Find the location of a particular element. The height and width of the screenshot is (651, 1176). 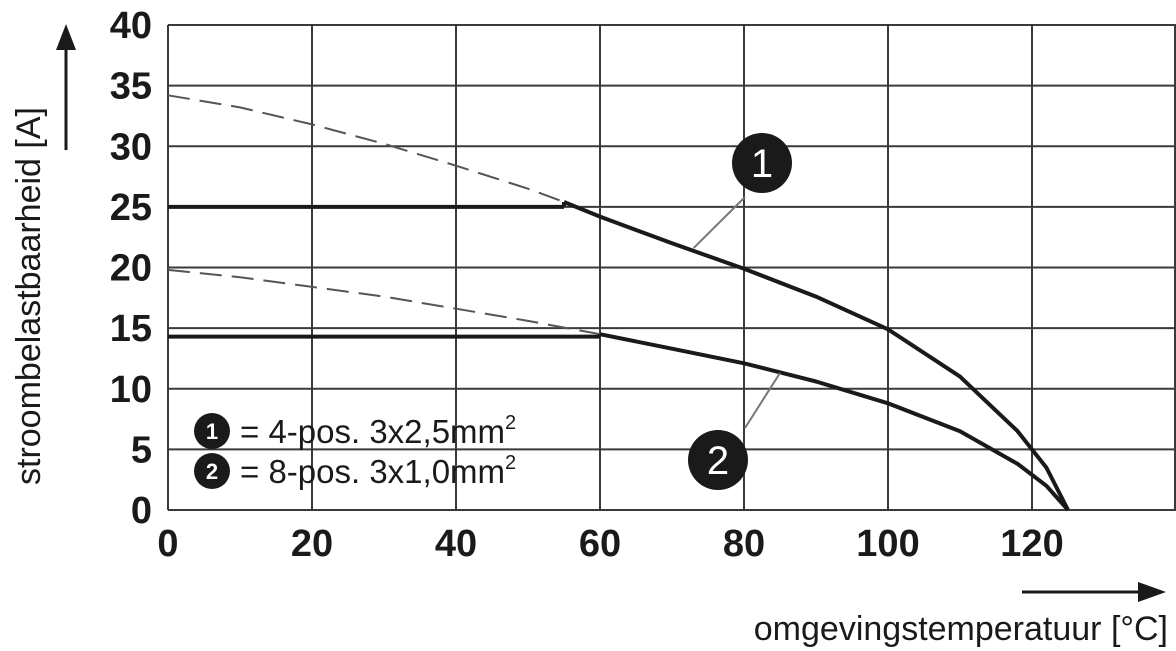

callout-badge-number-2: 2 is located at coordinates (718, 461).